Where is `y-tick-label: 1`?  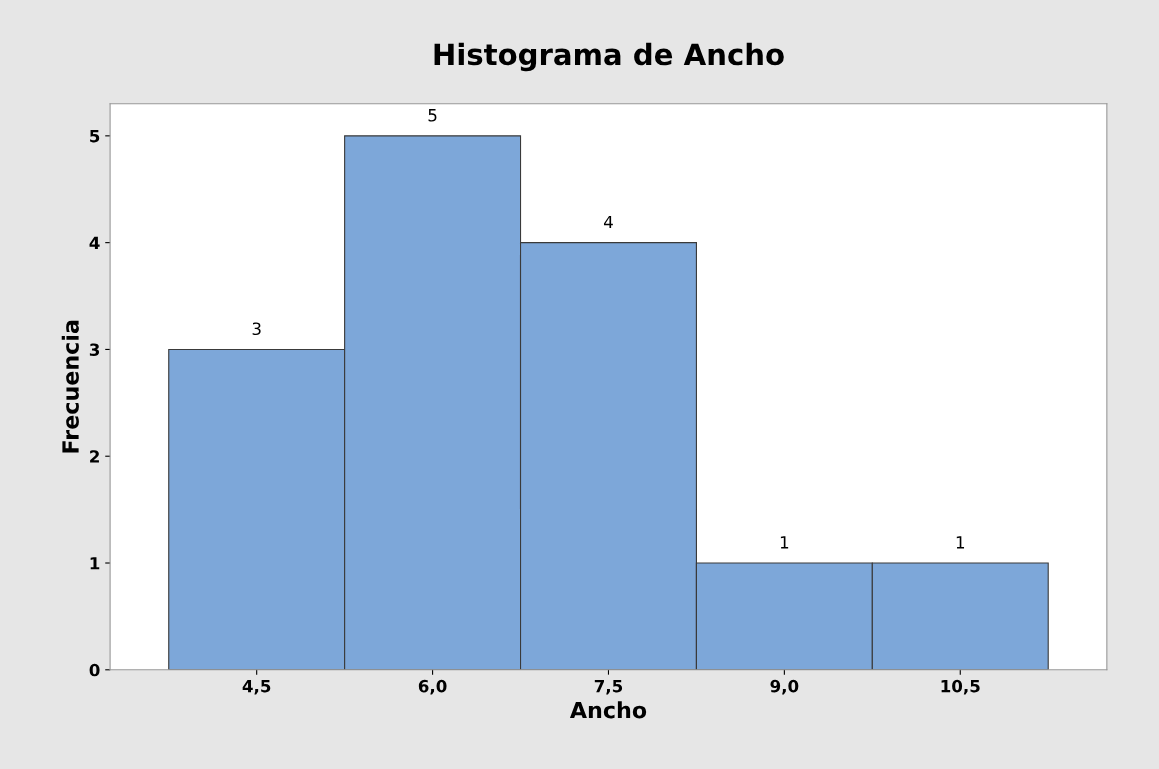 y-tick-label: 1 is located at coordinates (95, 563).